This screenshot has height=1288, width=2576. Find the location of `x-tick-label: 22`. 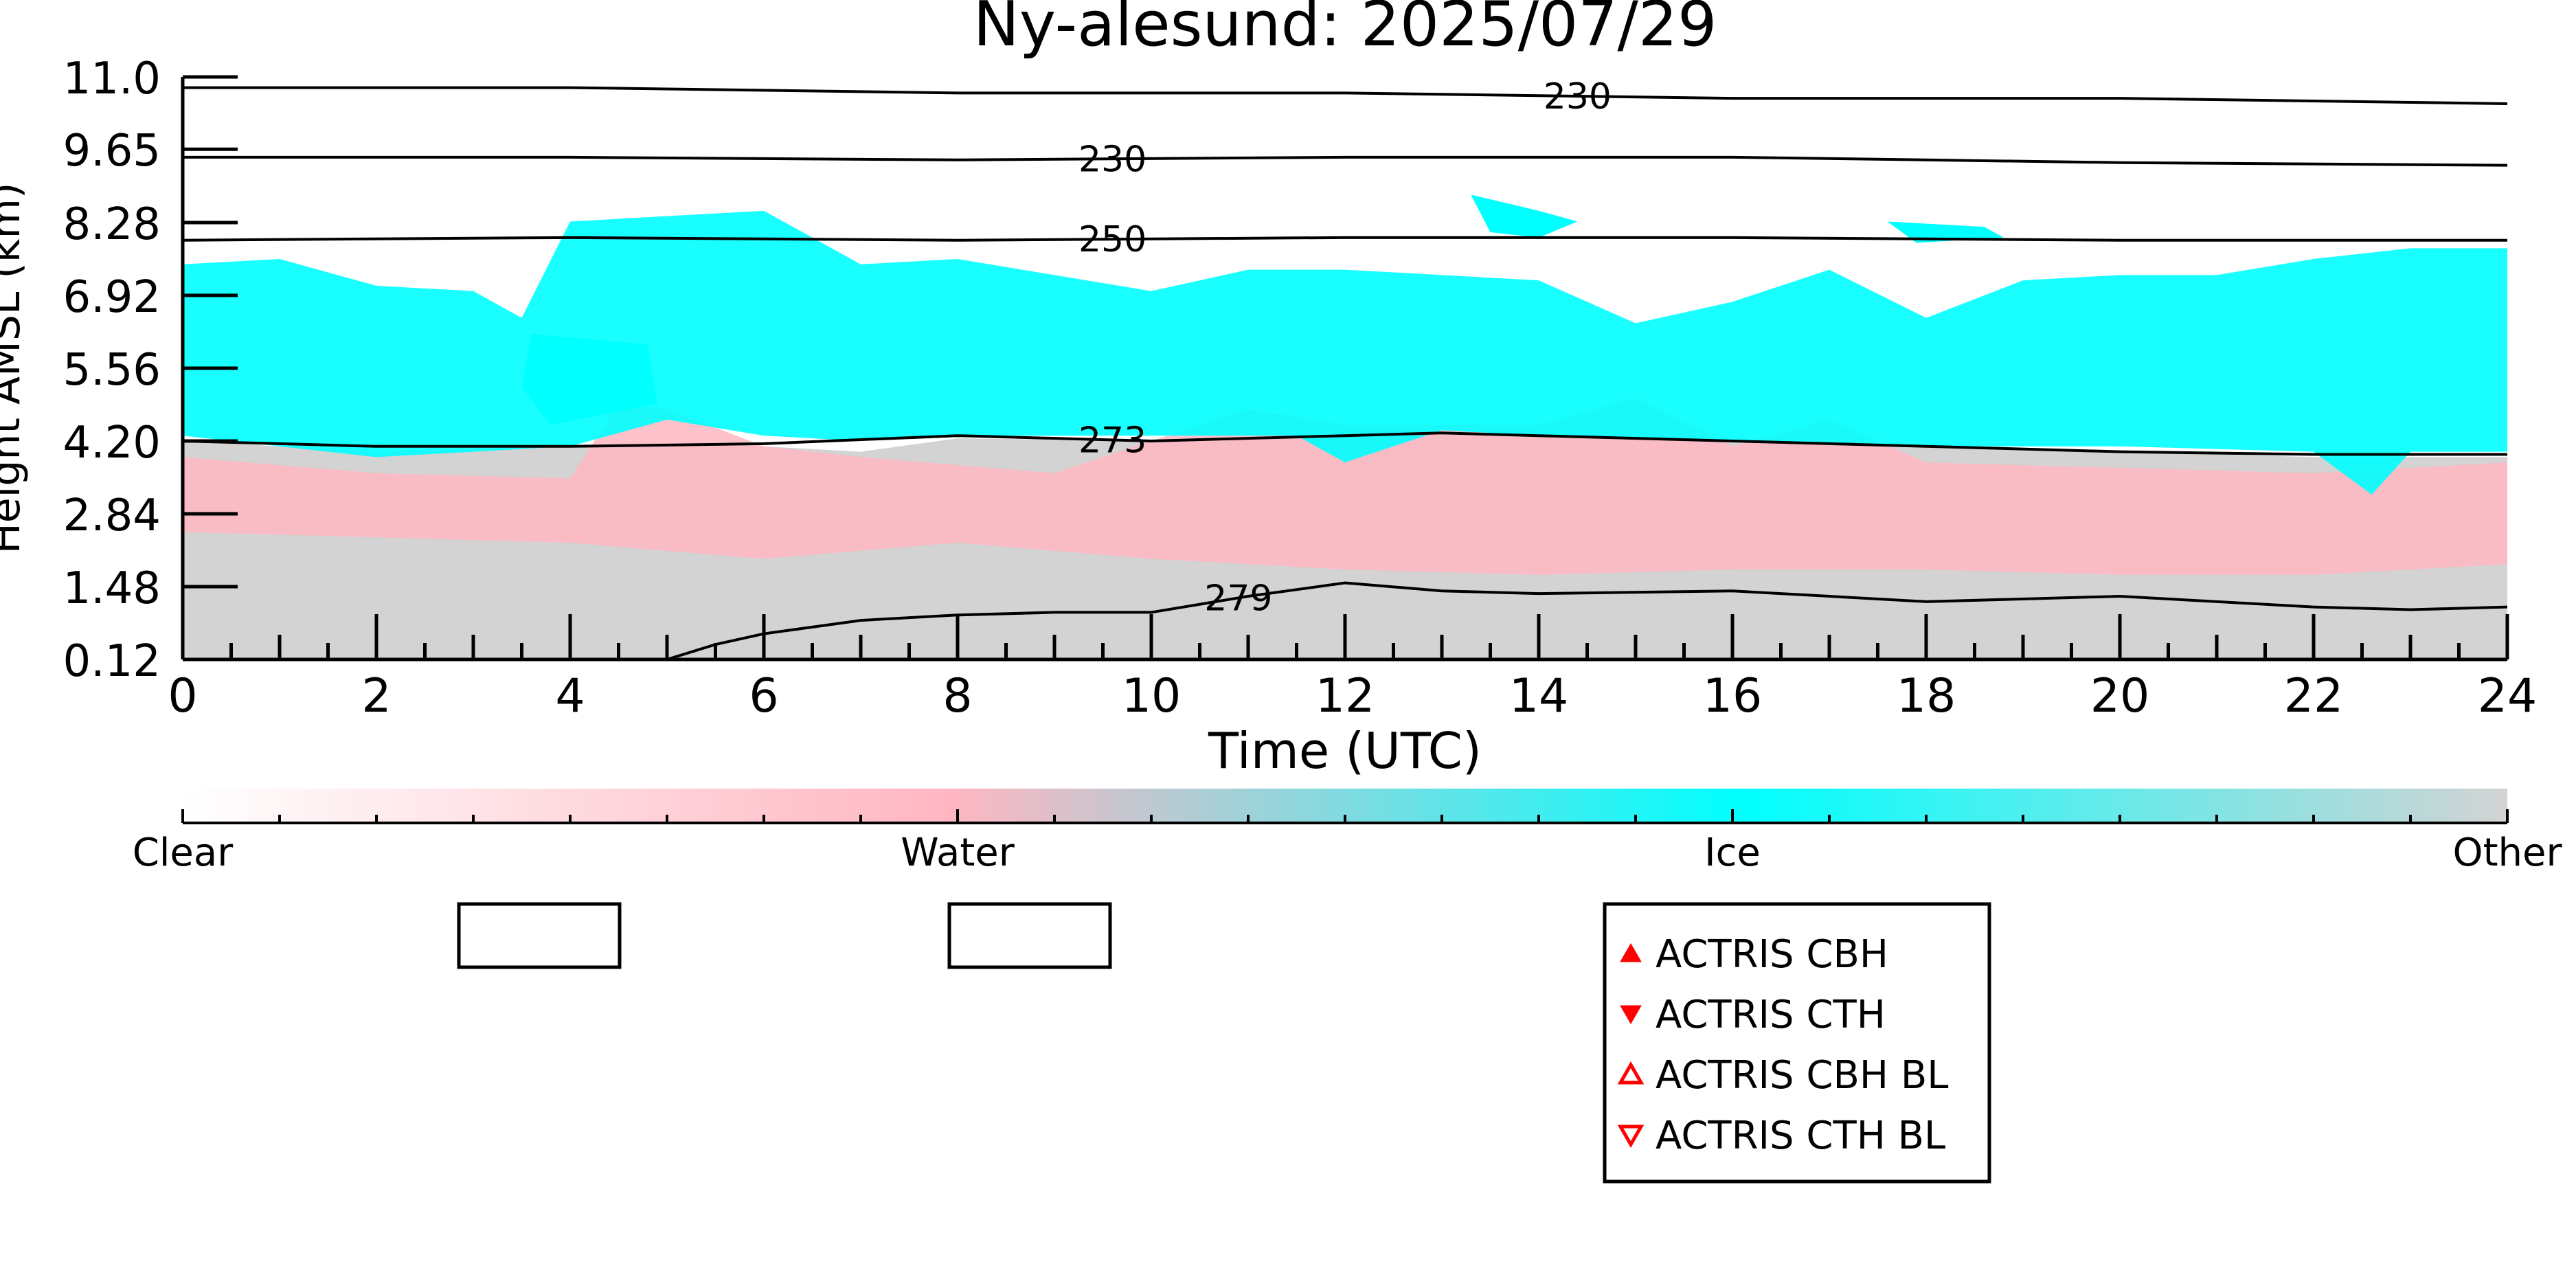

x-tick-label: 22 is located at coordinates (2314, 696).